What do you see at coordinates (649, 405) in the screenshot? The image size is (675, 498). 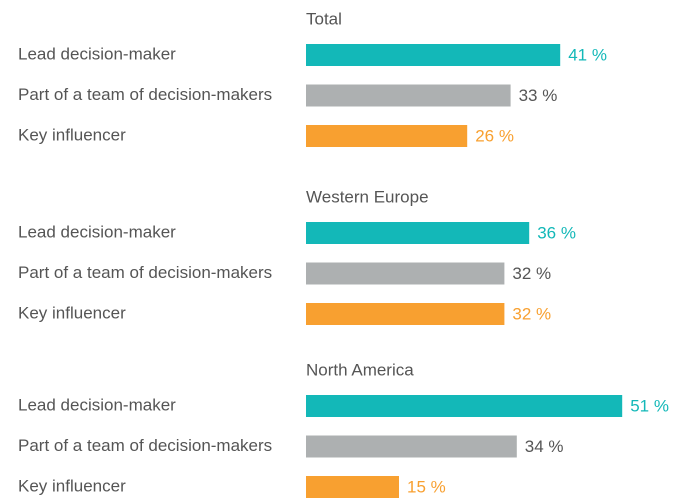 I see `value-label: 51 %` at bounding box center [649, 405].